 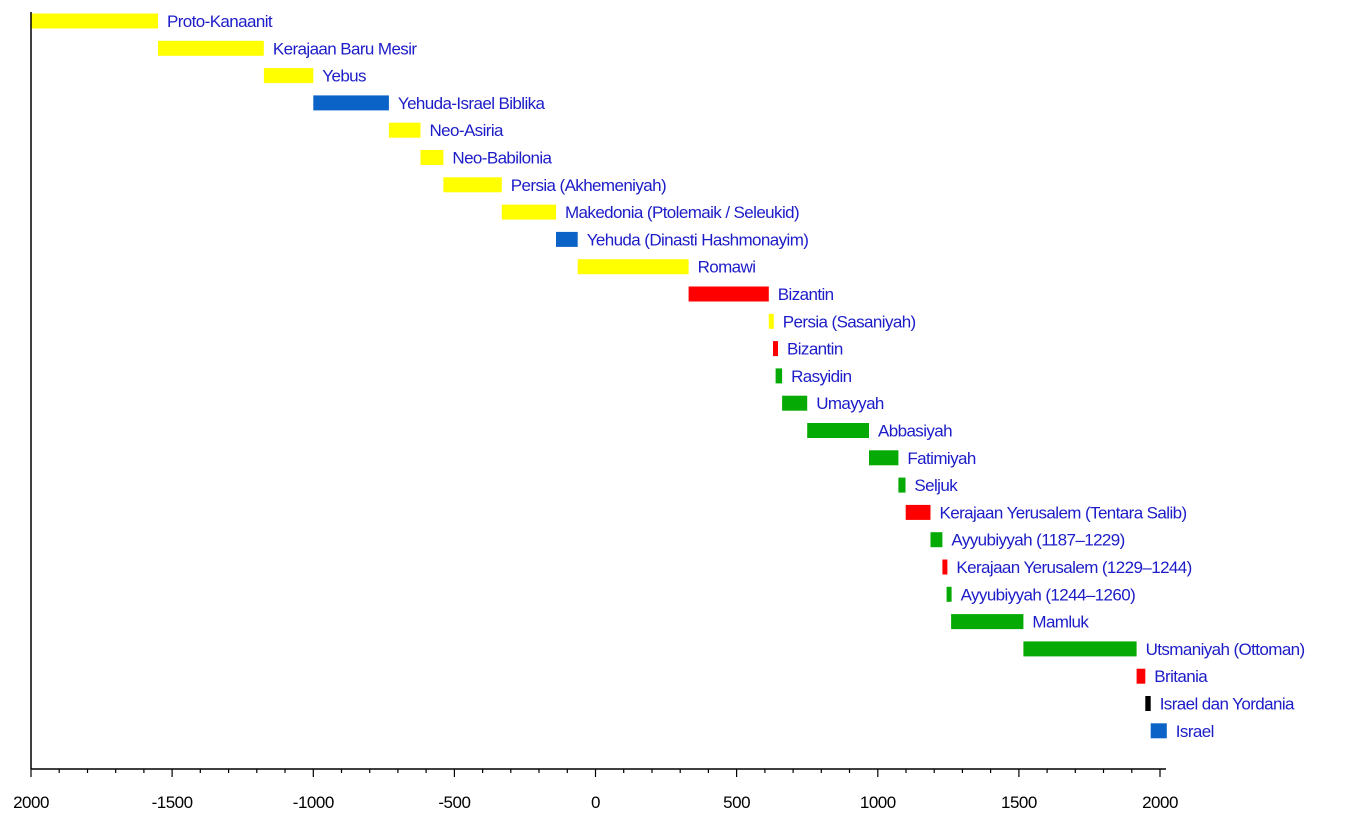 What do you see at coordinates (682, 212) in the screenshot?
I see `bar-label: Makedonia (Ptolemaik / Seleukid)` at bounding box center [682, 212].